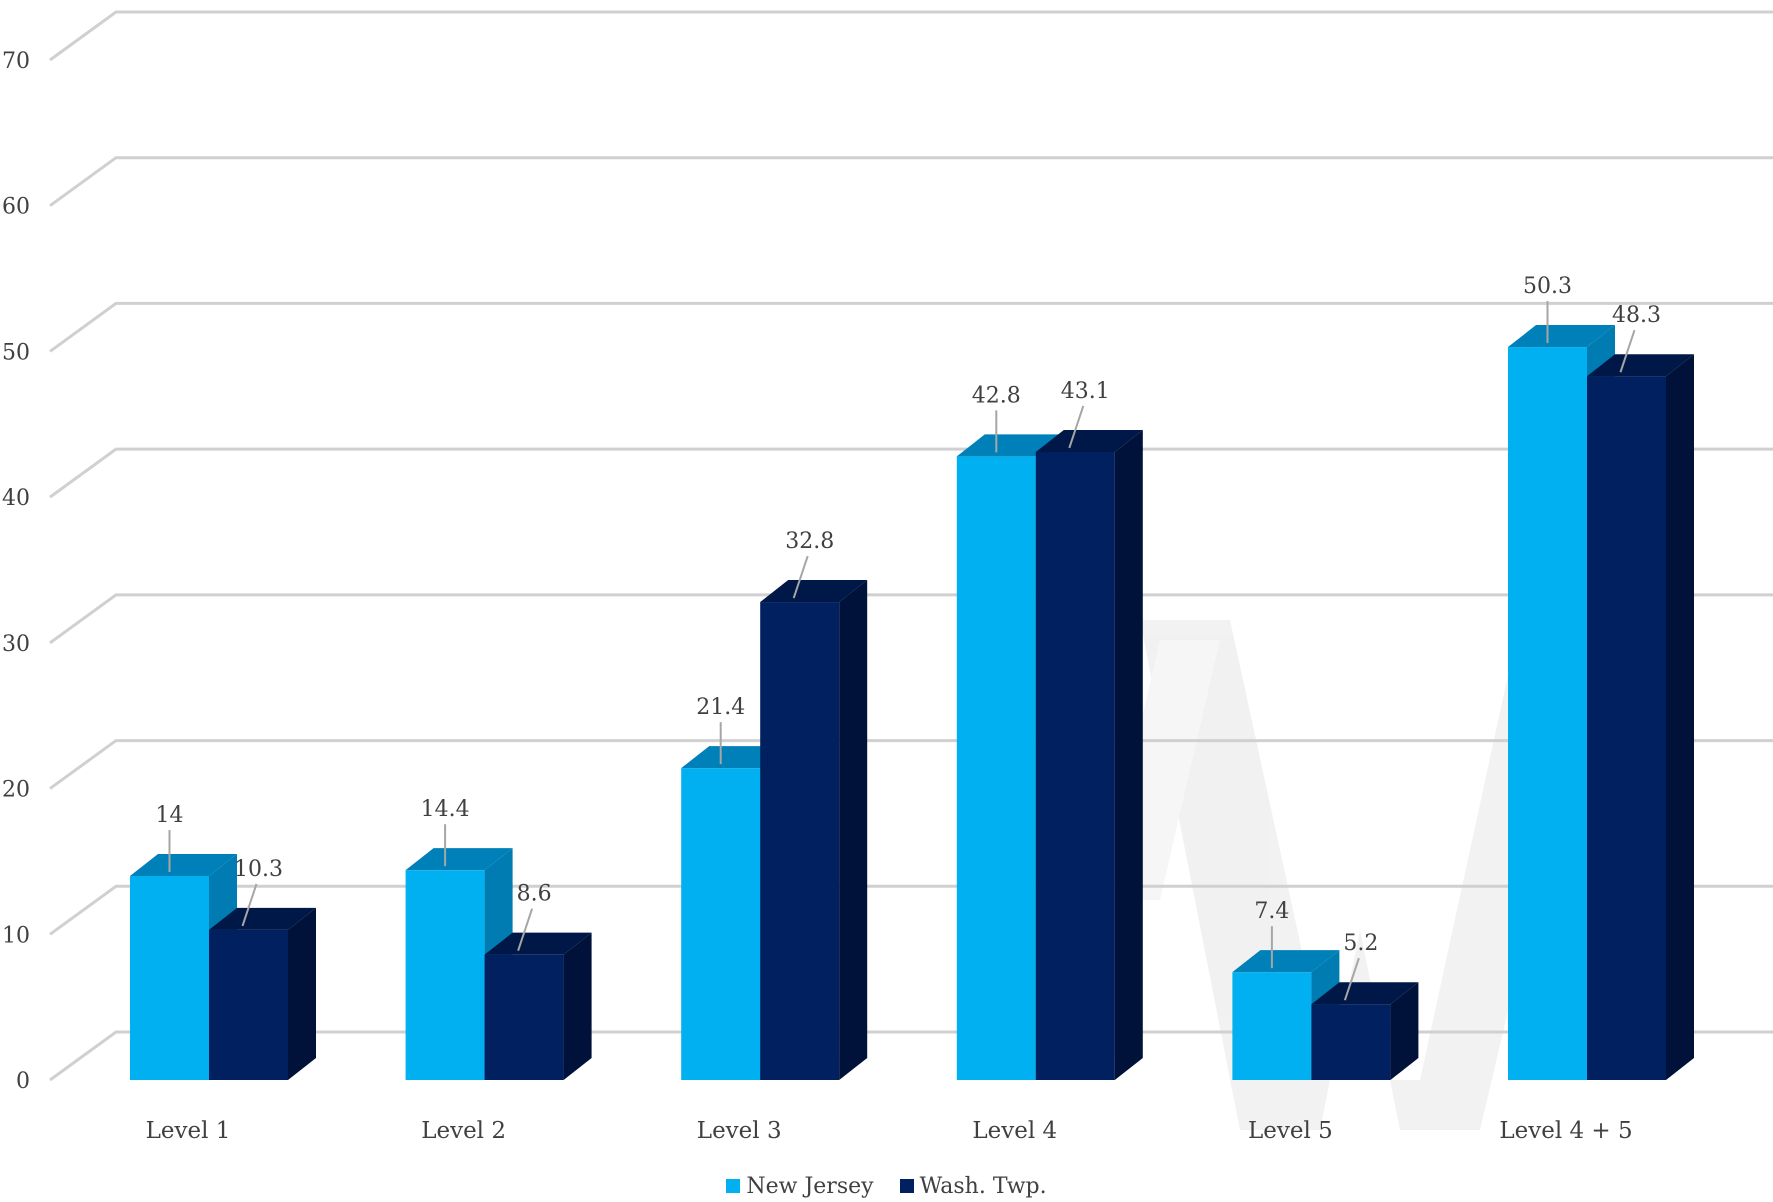  Describe the element at coordinates (996, 768) in the screenshot. I see `bar-4-1-front` at that location.